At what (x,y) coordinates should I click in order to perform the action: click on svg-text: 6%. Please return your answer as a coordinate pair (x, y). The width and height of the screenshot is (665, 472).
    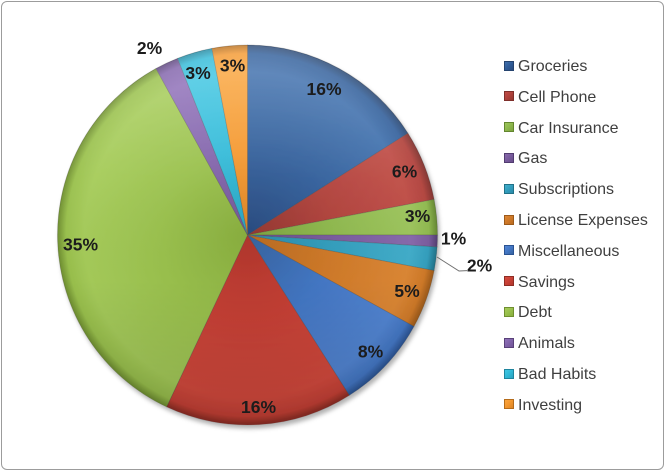
    Looking at the image, I should click on (405, 172).